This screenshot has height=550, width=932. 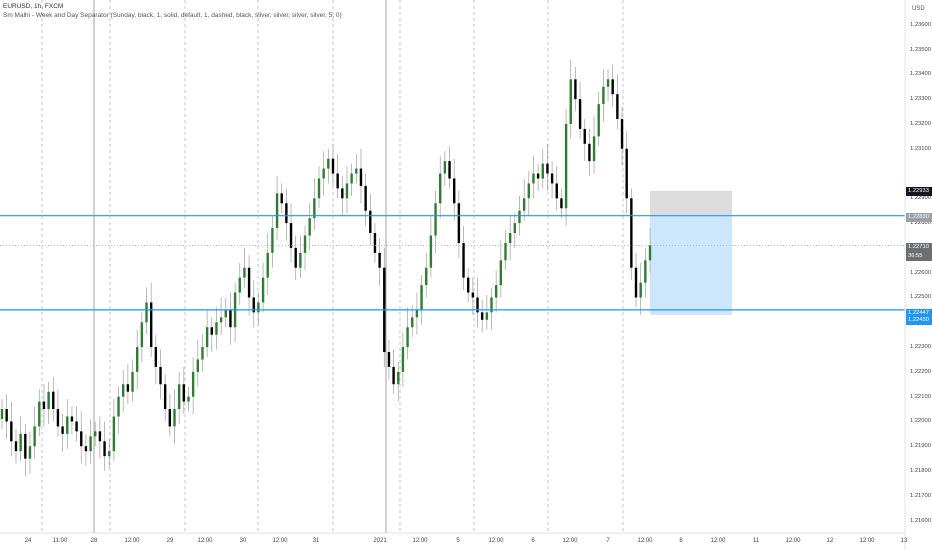 What do you see at coordinates (920, 148) in the screenshot?
I see `price-tick-label: 1.23100` at bounding box center [920, 148].